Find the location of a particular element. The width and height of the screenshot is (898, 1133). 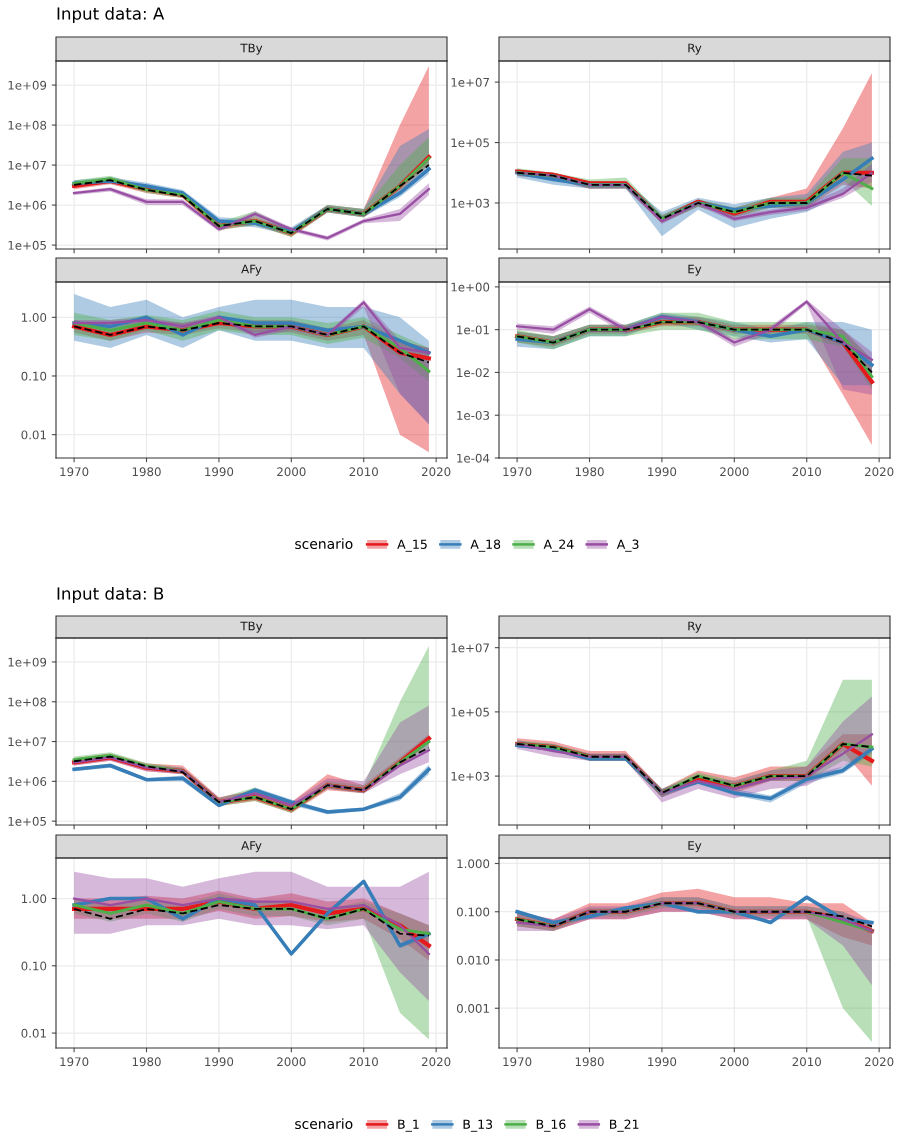

text: Input data: A is located at coordinates (111, 15).